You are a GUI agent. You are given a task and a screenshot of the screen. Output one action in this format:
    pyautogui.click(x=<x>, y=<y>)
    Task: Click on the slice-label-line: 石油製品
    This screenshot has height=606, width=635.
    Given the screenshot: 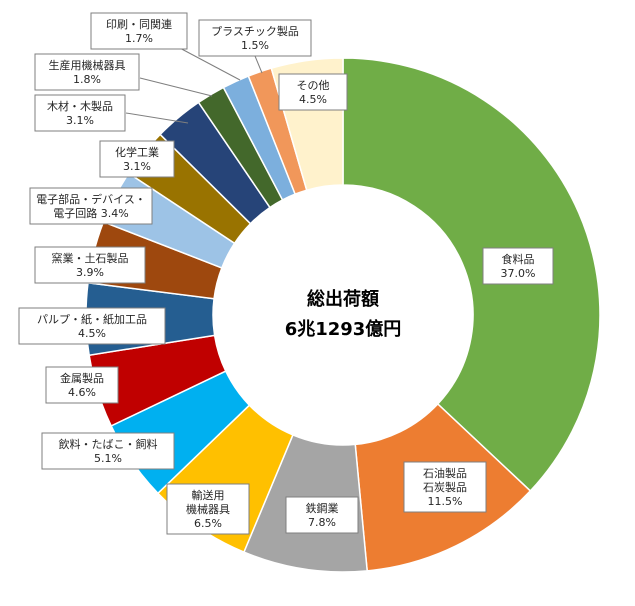 What is the action you would take?
    pyautogui.click(x=445, y=473)
    